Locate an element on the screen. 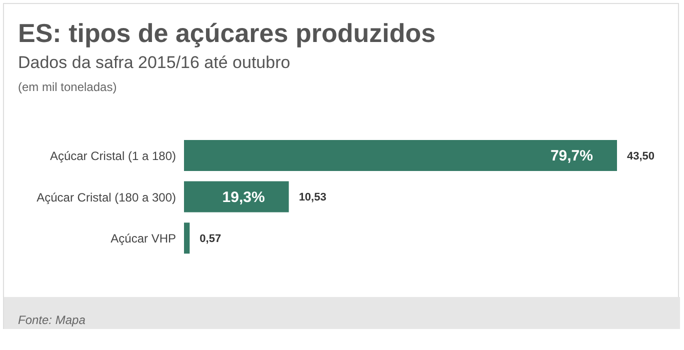 The width and height of the screenshot is (684, 350). source-note: Fonte: Mapa is located at coordinates (52, 320).